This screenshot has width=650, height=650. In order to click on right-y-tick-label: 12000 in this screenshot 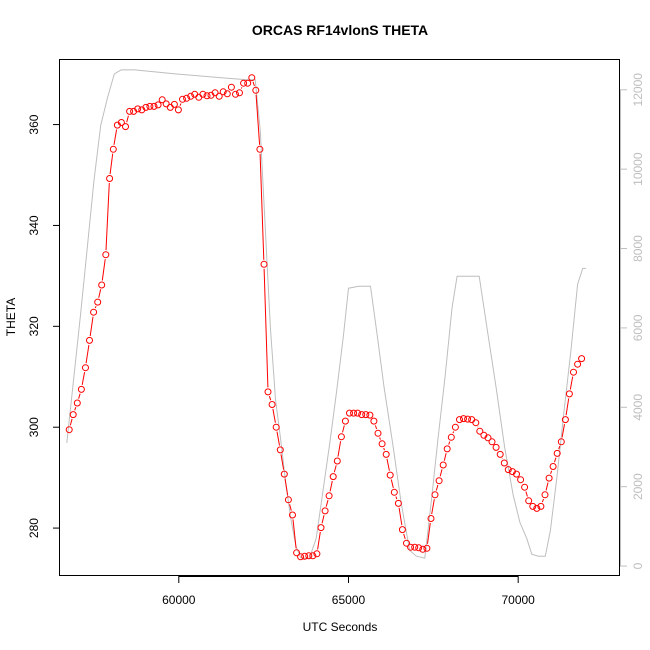, I will do `click(638, 90)`.